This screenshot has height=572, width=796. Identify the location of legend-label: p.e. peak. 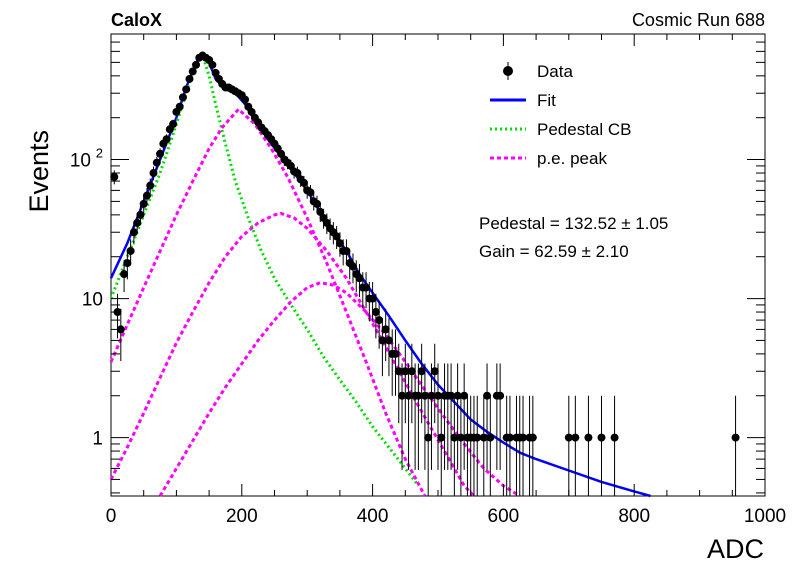
(572, 158).